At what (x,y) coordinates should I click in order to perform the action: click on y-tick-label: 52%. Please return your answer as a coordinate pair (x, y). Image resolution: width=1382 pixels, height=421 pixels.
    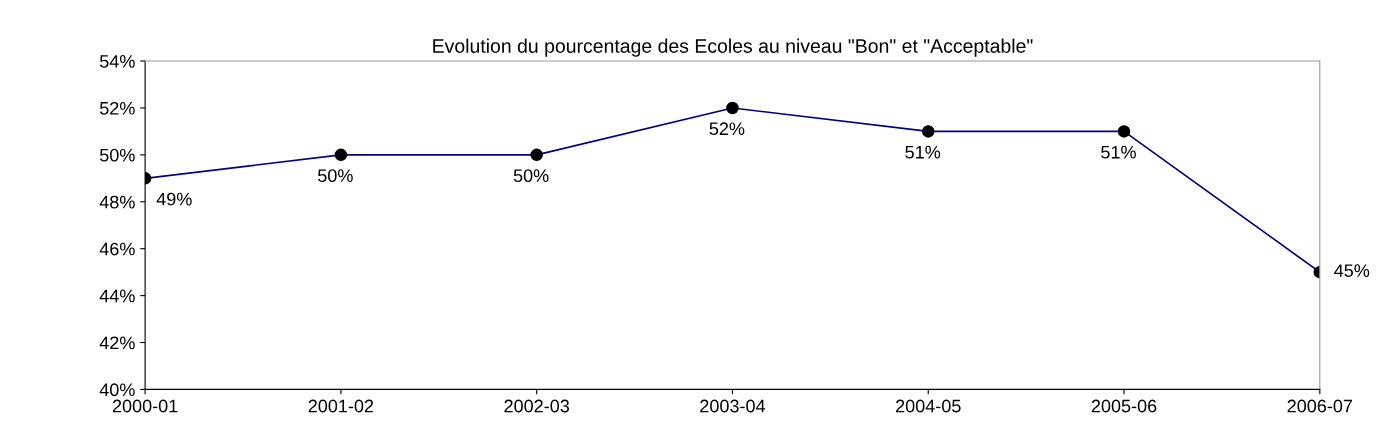
    Looking at the image, I should click on (117, 108).